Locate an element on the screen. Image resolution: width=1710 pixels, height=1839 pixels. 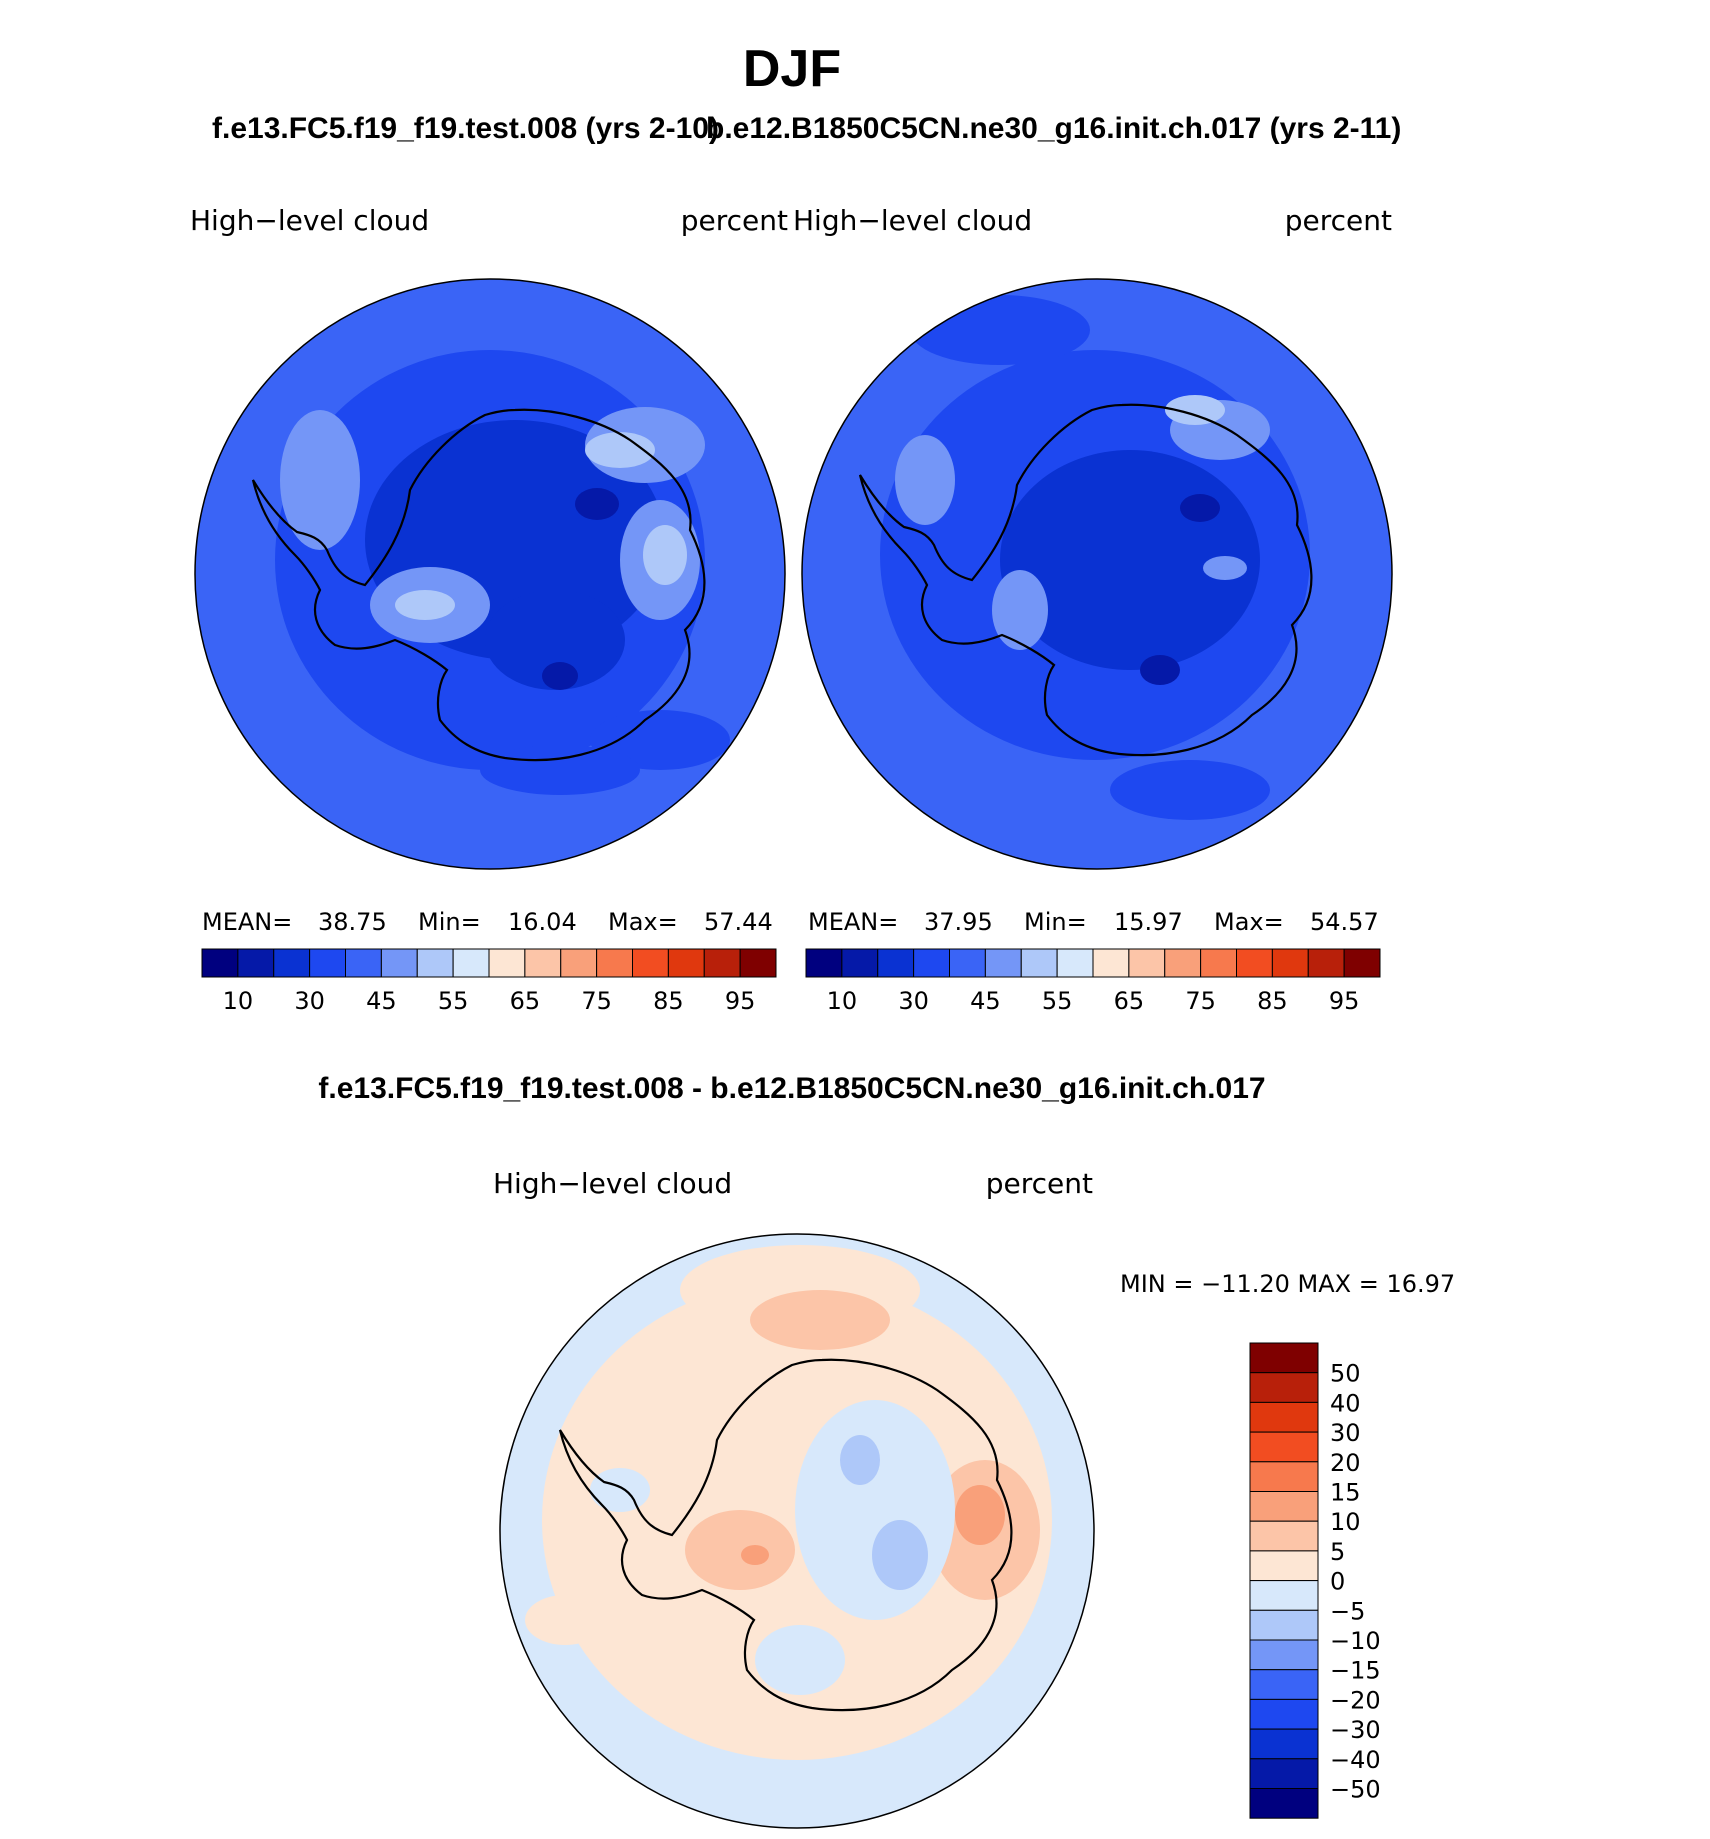
diff-map: High−level cloud percent is located at coordinates (794, 1498).